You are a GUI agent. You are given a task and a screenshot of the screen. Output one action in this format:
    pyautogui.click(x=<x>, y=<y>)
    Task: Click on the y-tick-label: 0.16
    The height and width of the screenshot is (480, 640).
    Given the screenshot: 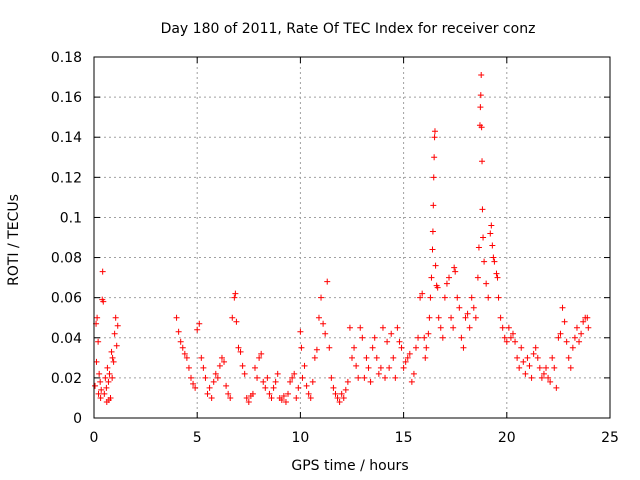 What is the action you would take?
    pyautogui.click(x=66, y=98)
    